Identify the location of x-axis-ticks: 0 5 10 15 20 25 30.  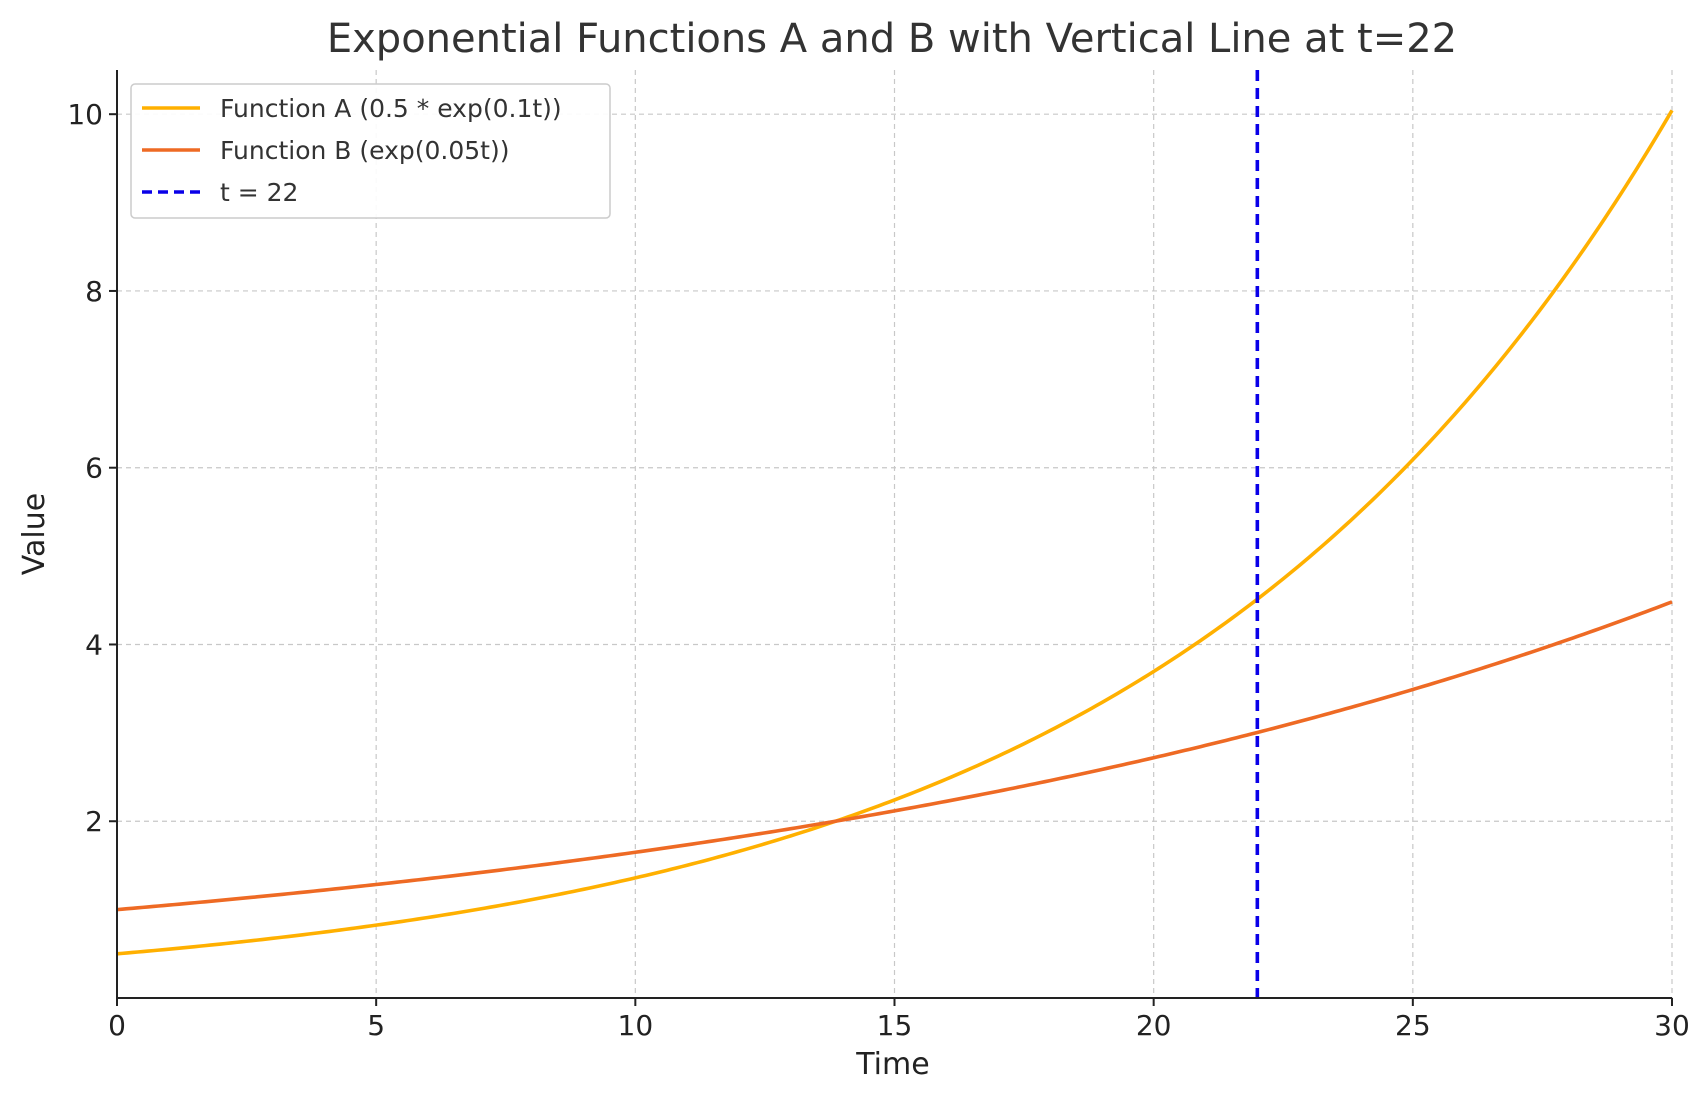
(899, 1020).